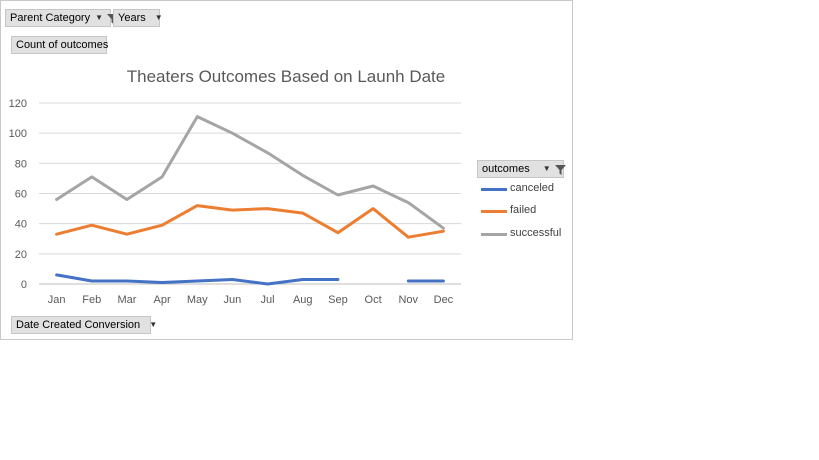 The image size is (819, 460). Describe the element at coordinates (126, 300) in the screenshot. I see `x-tick-label: Mar` at that location.